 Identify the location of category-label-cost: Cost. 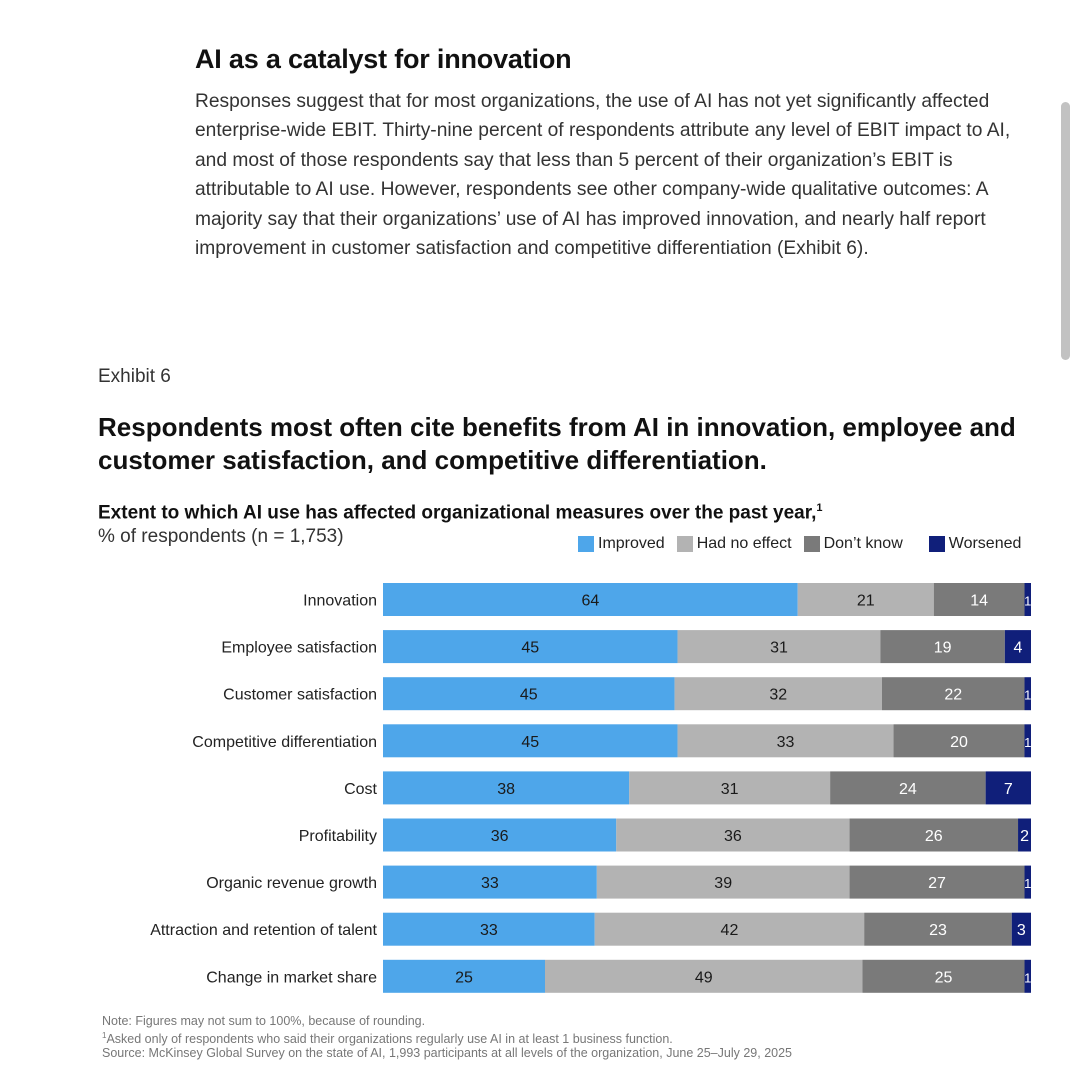
(360, 789).